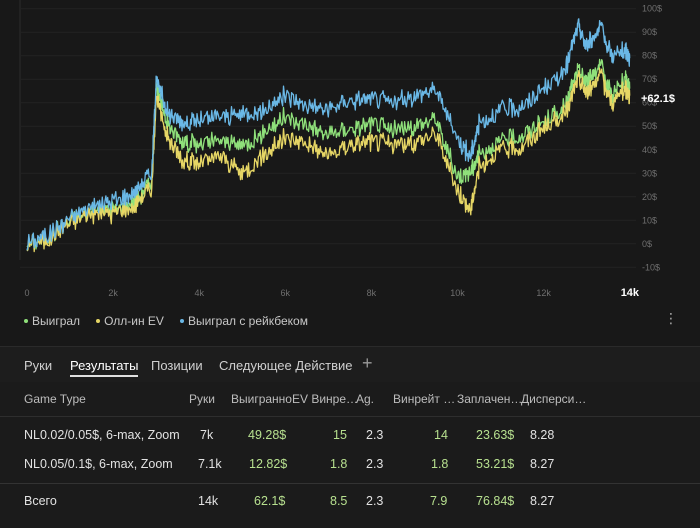  What do you see at coordinates (210, 464) in the screenshot?
I see `cell-hands: 7.1k` at bounding box center [210, 464].